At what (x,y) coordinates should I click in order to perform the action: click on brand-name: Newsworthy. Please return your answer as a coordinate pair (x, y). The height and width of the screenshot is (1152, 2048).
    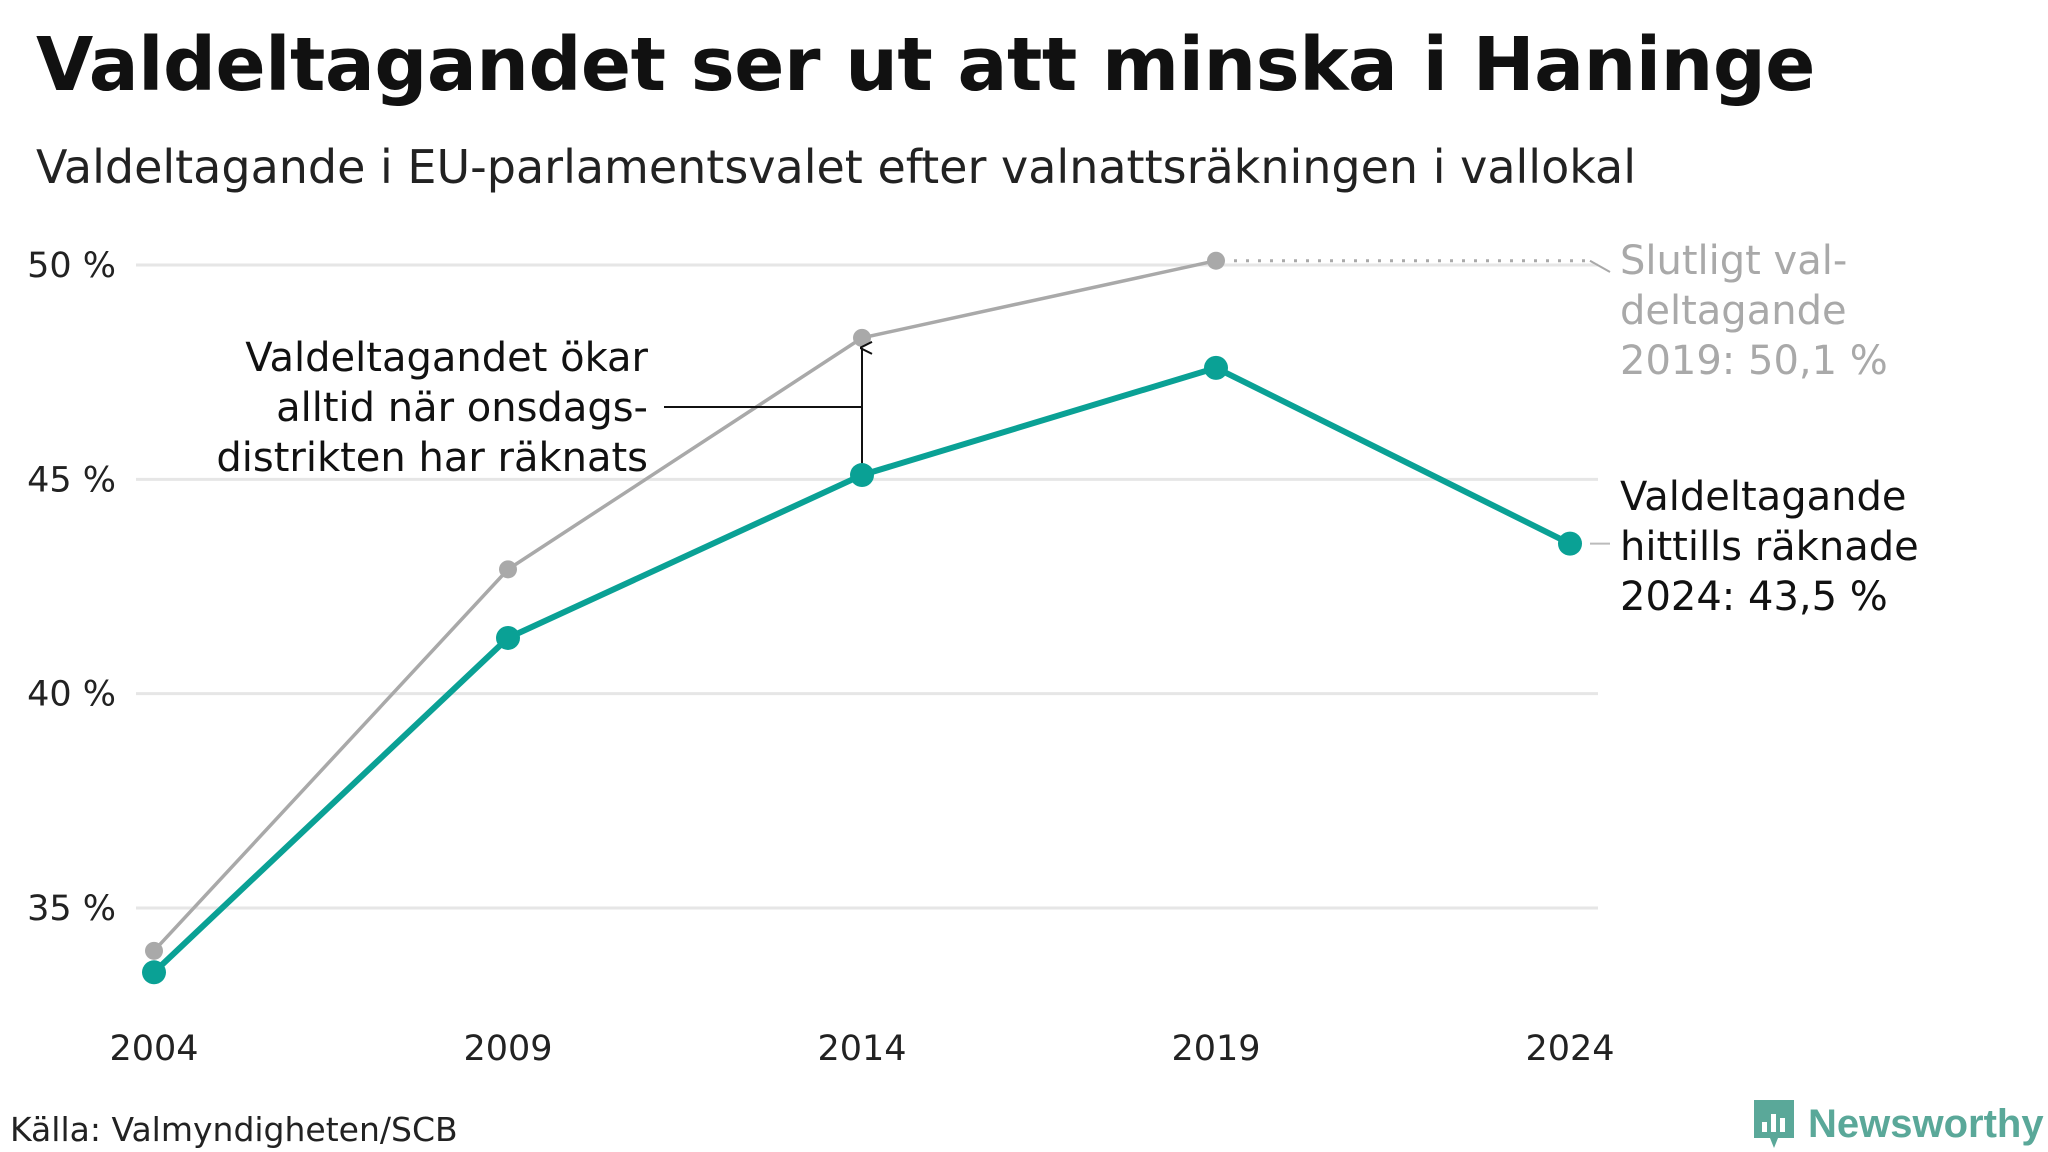
    Looking at the image, I should click on (1926, 1123).